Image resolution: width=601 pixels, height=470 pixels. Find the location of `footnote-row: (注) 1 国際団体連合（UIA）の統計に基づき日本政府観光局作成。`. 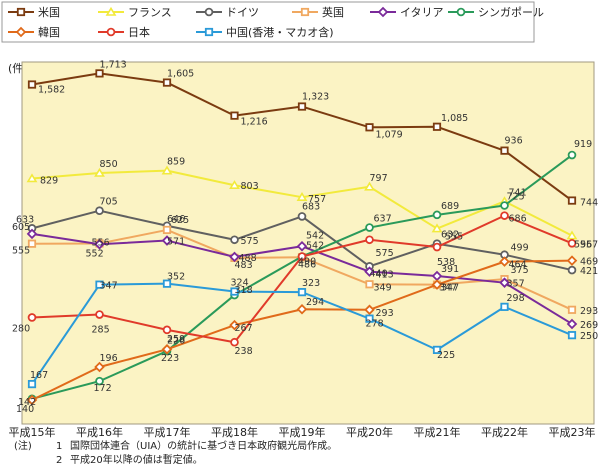

footnote-row: (注) 1 国際団体連合（UIA）の統計に基づき日本政府観光局作成。 is located at coordinates (175, 447).